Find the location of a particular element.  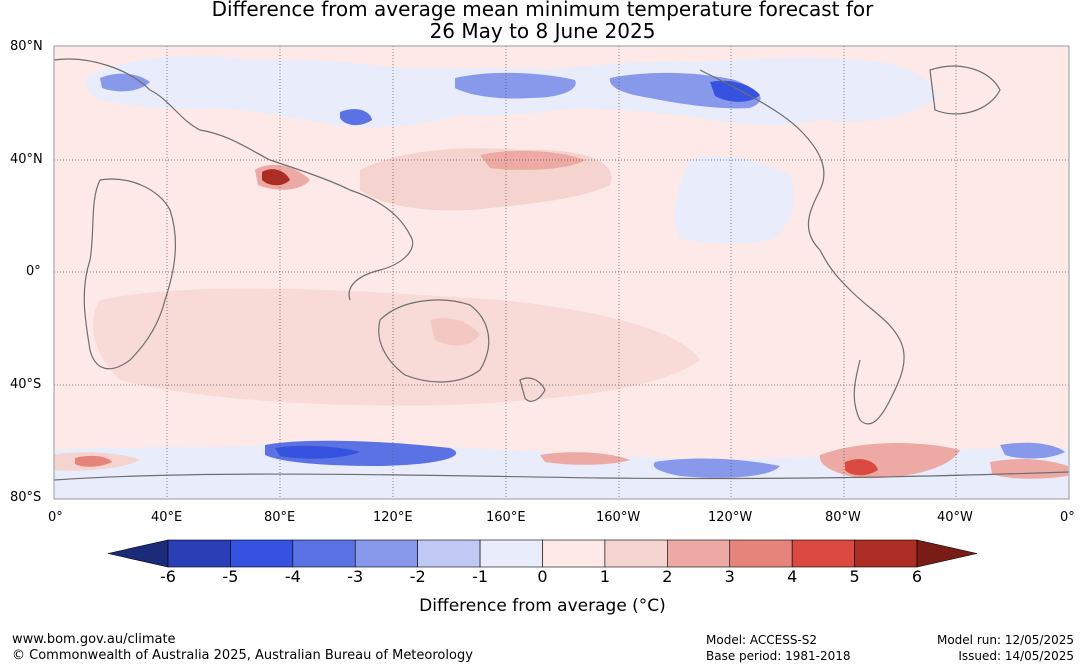

lat-label-40s: 40°S is located at coordinates (26, 384).